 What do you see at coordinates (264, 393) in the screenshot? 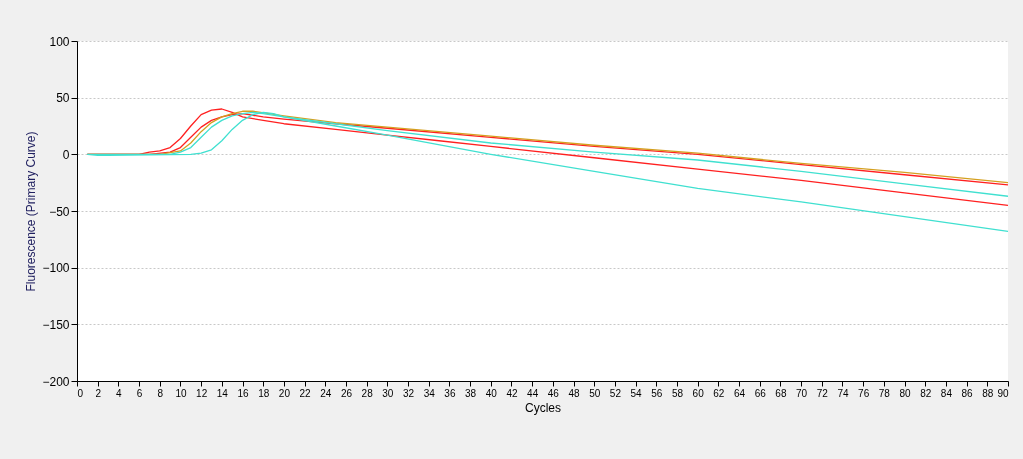
I see `x-tick-label: 18` at bounding box center [264, 393].